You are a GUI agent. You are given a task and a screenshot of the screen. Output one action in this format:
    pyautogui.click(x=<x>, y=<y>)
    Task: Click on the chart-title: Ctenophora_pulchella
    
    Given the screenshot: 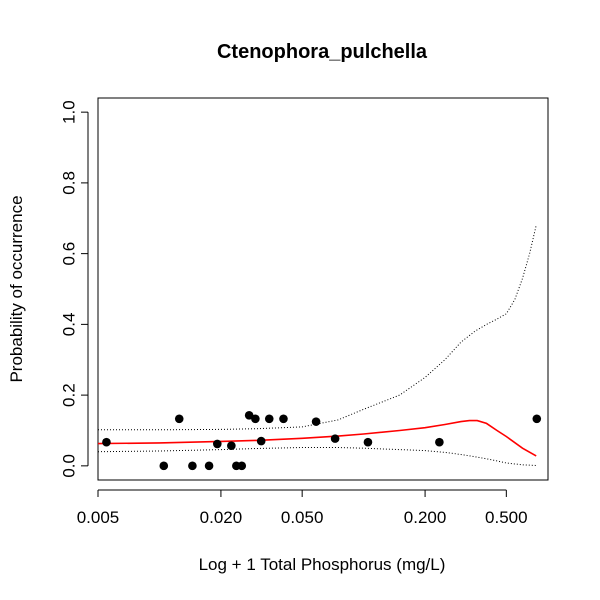 What is the action you would take?
    pyautogui.click(x=322, y=52)
    